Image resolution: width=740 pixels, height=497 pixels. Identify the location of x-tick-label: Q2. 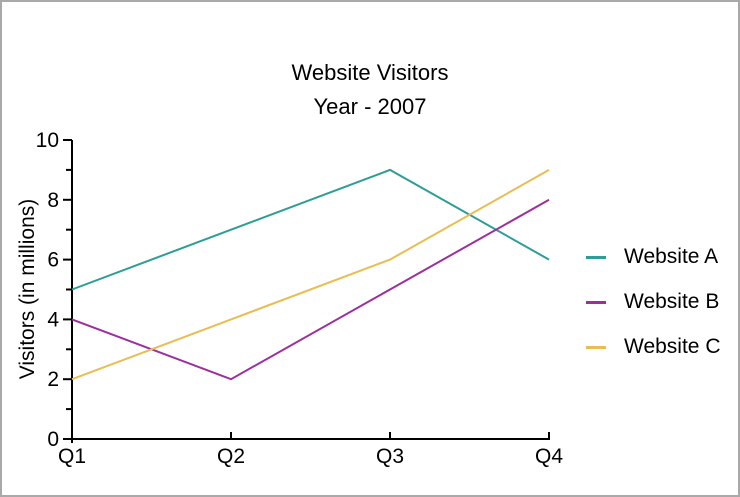
(231, 456).